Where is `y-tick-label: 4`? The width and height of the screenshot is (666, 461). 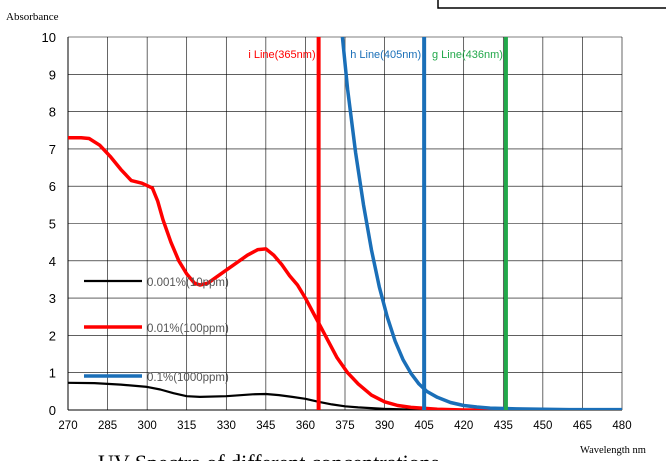 y-tick-label: 4 is located at coordinates (52, 261).